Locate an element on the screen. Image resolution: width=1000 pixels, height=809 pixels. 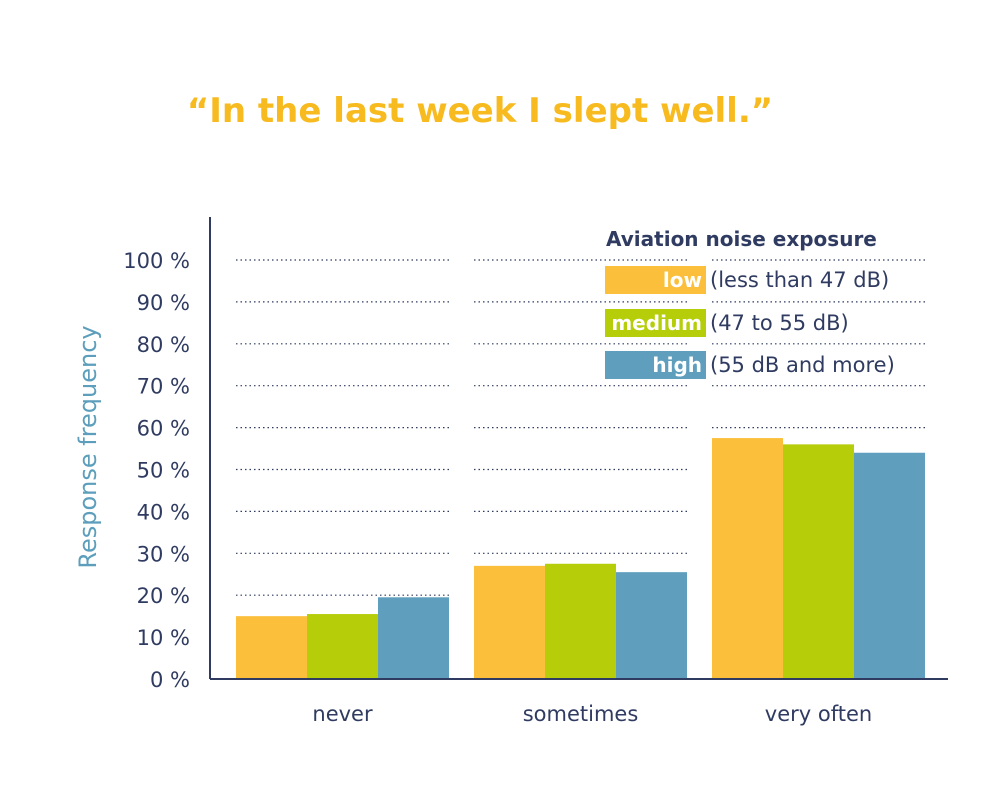
legend-key-high: high is located at coordinates (677, 365).